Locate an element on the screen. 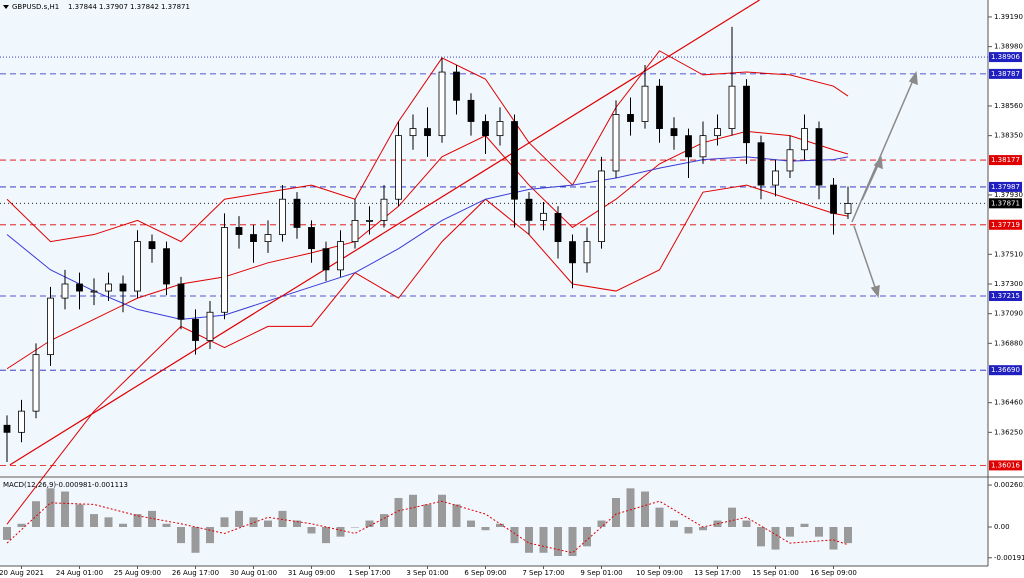 Image resolution: width=1024 pixels, height=578 pixels. level-label: 1.37719 is located at coordinates (1005, 225).